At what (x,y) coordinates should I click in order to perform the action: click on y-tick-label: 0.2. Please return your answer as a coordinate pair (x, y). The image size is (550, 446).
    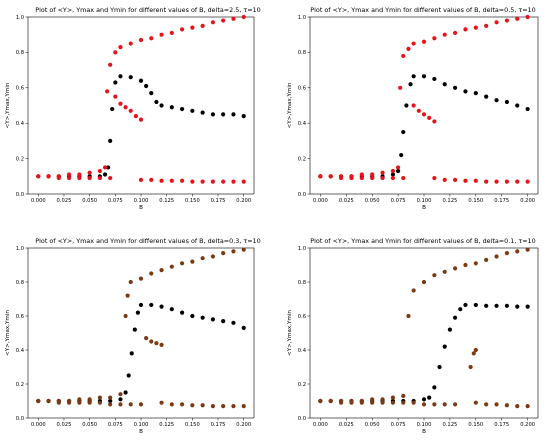
    Looking at the image, I should click on (20, 159).